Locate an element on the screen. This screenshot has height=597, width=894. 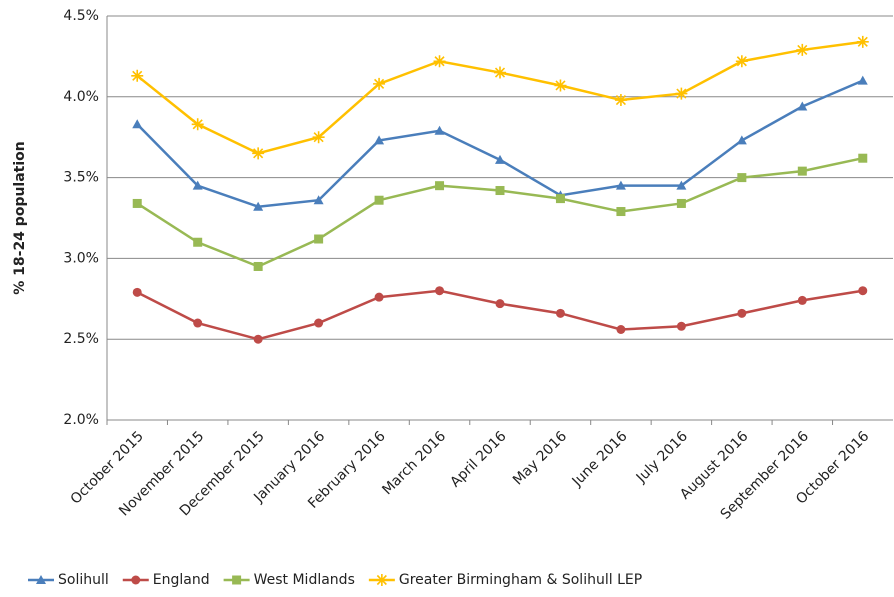
legend-item: England is located at coordinates (166, 580).